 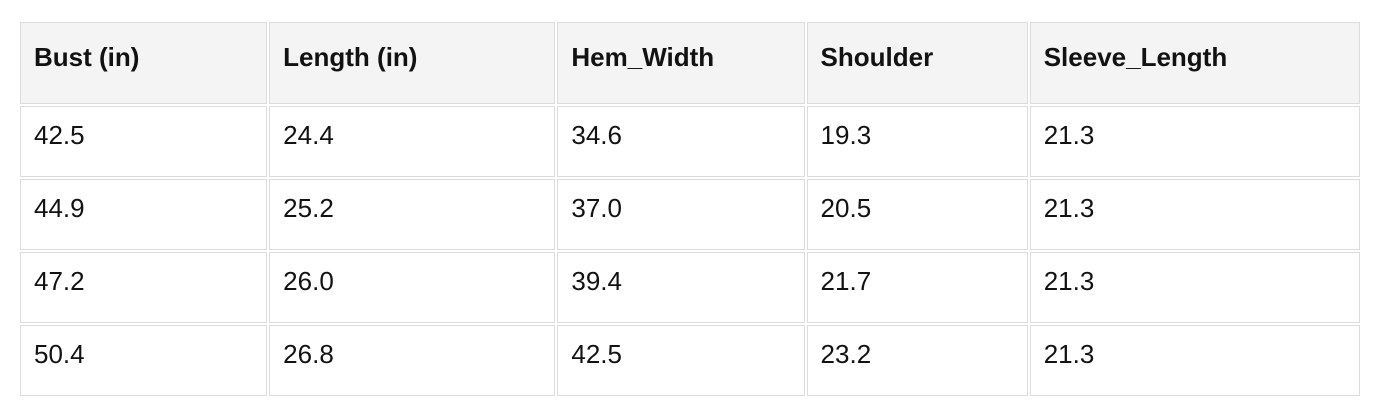 I want to click on table-cell: 19.3, so click(x=917, y=141).